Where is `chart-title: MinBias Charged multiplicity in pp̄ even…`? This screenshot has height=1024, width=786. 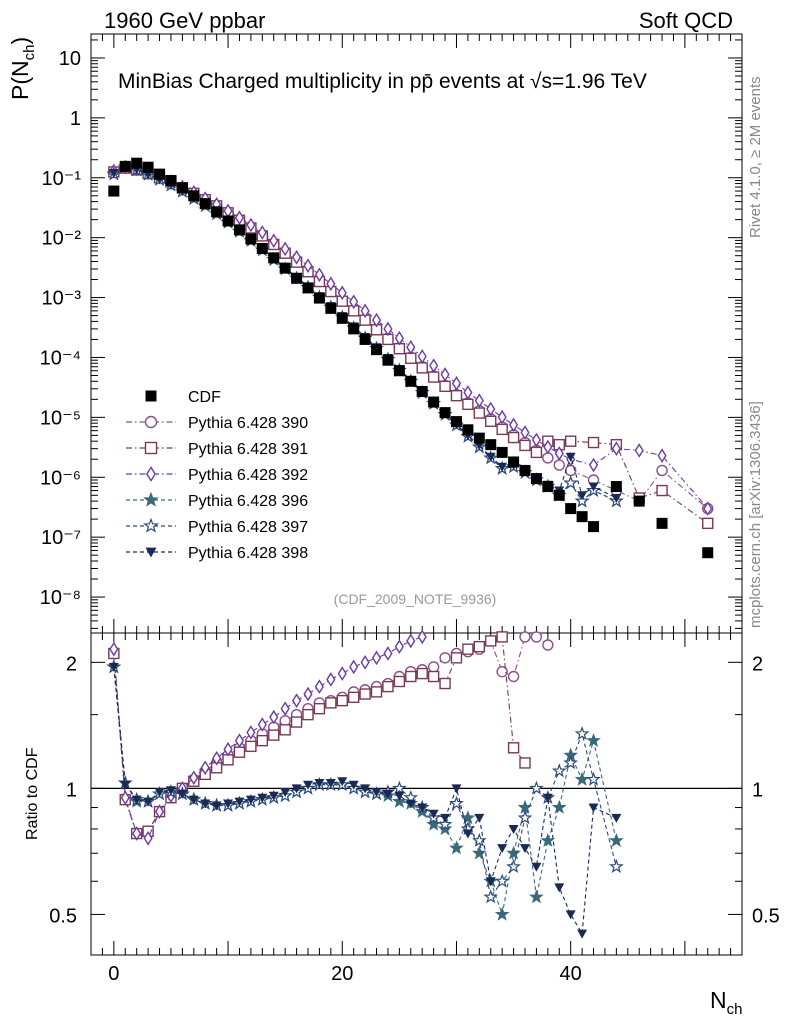
chart-title: MinBias Charged multiplicity in pp̄ even… is located at coordinates (382, 81).